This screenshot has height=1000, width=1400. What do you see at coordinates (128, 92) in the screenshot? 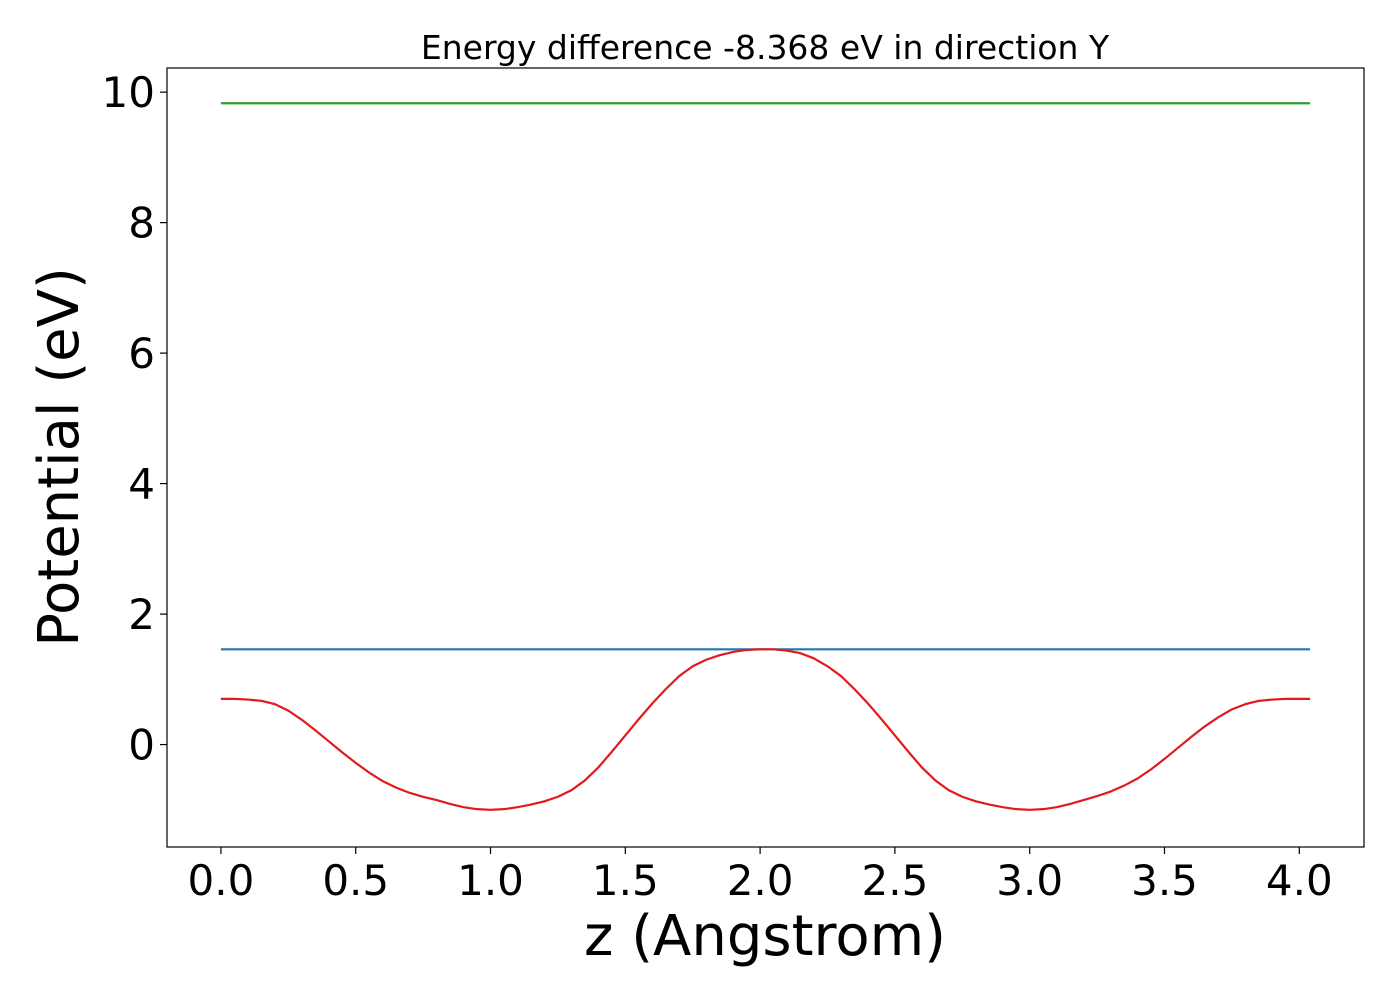
I see `y-tick-label: 10` at bounding box center [128, 92].